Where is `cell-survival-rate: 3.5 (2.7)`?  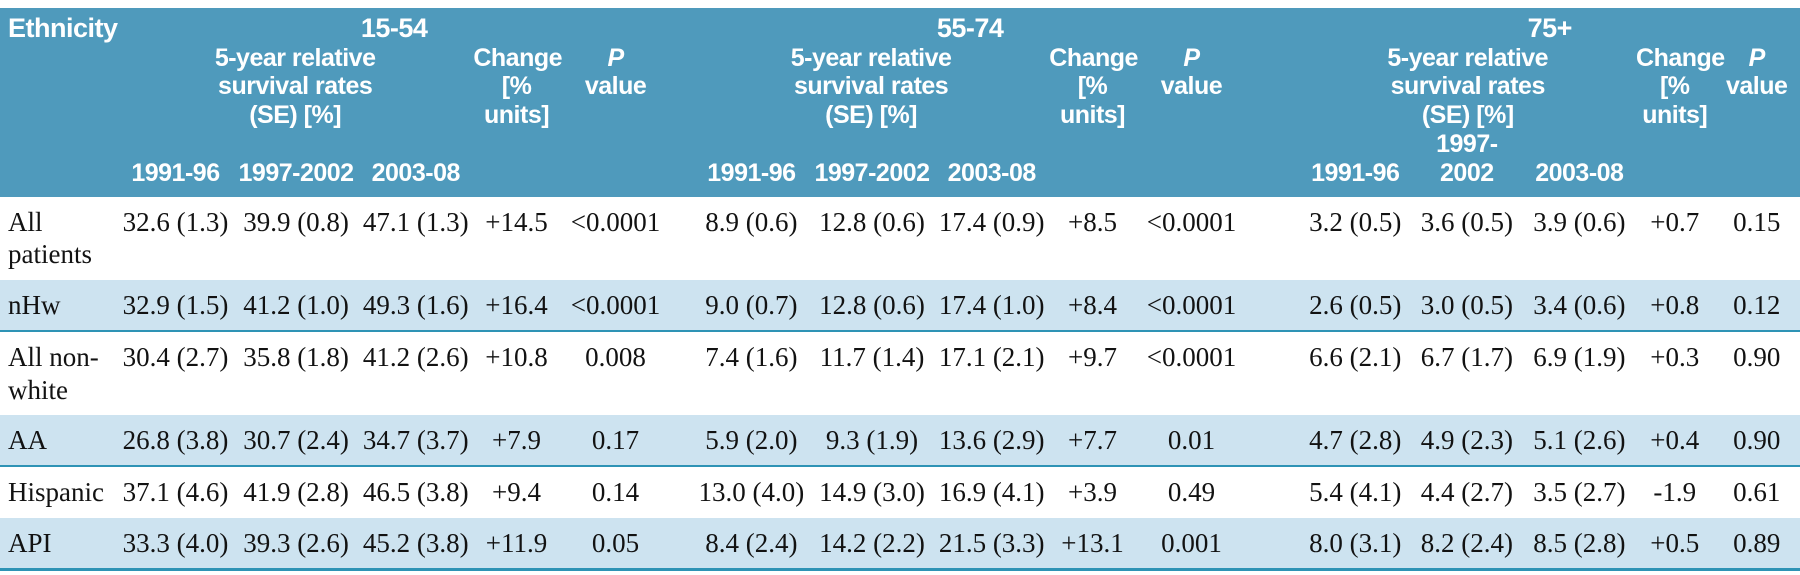
cell-survival-rate: 3.5 (2.7) is located at coordinates (1579, 492).